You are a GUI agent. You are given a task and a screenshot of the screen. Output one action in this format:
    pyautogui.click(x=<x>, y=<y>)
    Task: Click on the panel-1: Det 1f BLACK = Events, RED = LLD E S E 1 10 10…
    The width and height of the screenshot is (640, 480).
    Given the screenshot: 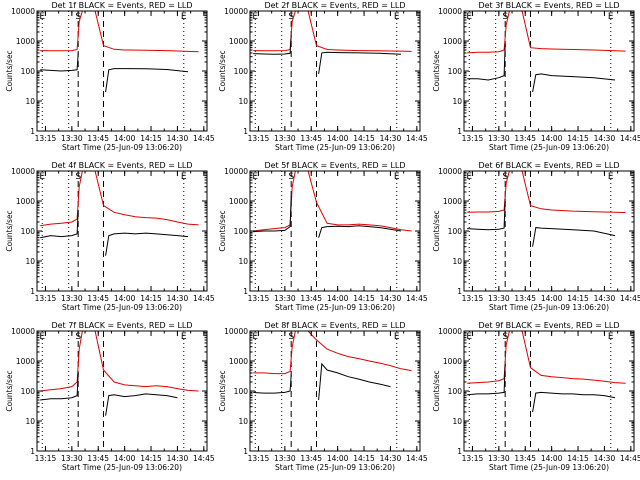 What is the action you would take?
    pyautogui.click(x=110, y=76)
    